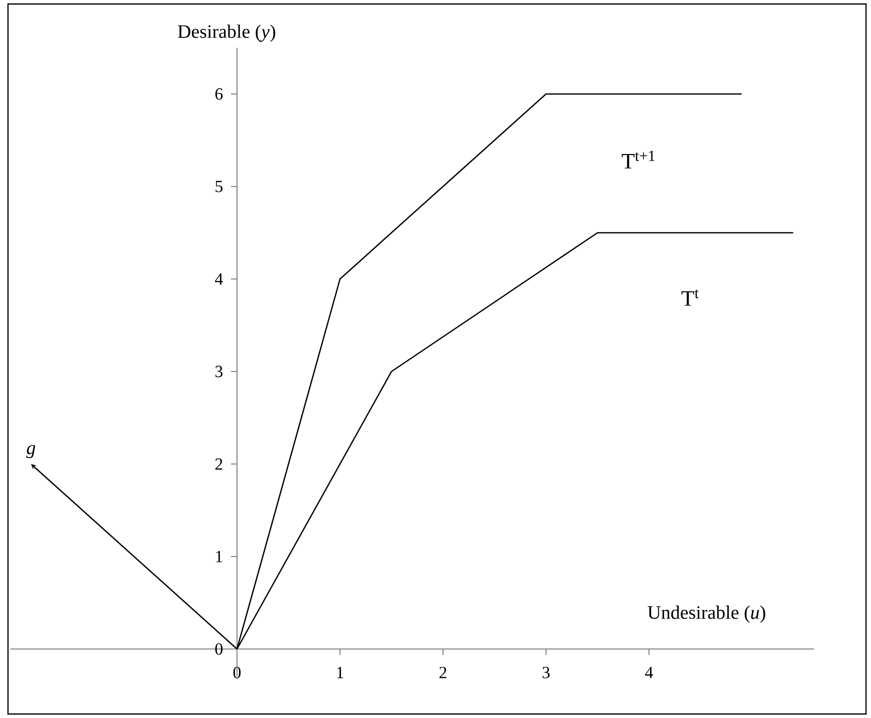  What do you see at coordinates (218, 649) in the screenshot?
I see `y-tick-label: 0` at bounding box center [218, 649].